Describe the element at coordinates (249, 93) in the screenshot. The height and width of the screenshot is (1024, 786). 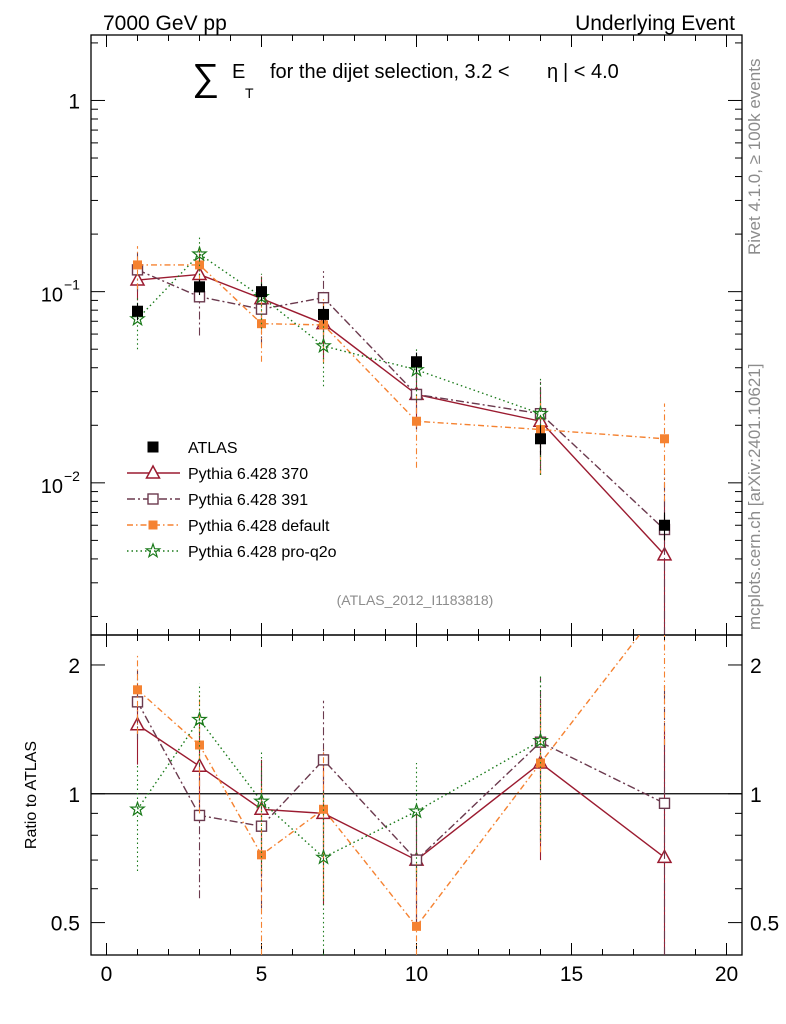
I see `title-t-subscript: T` at that location.